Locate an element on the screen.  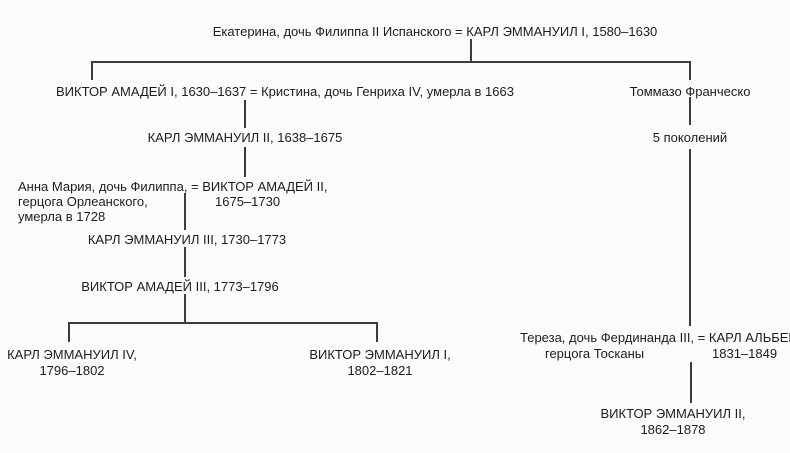
connector-tommaso-5gen is located at coordinates (690, 111).